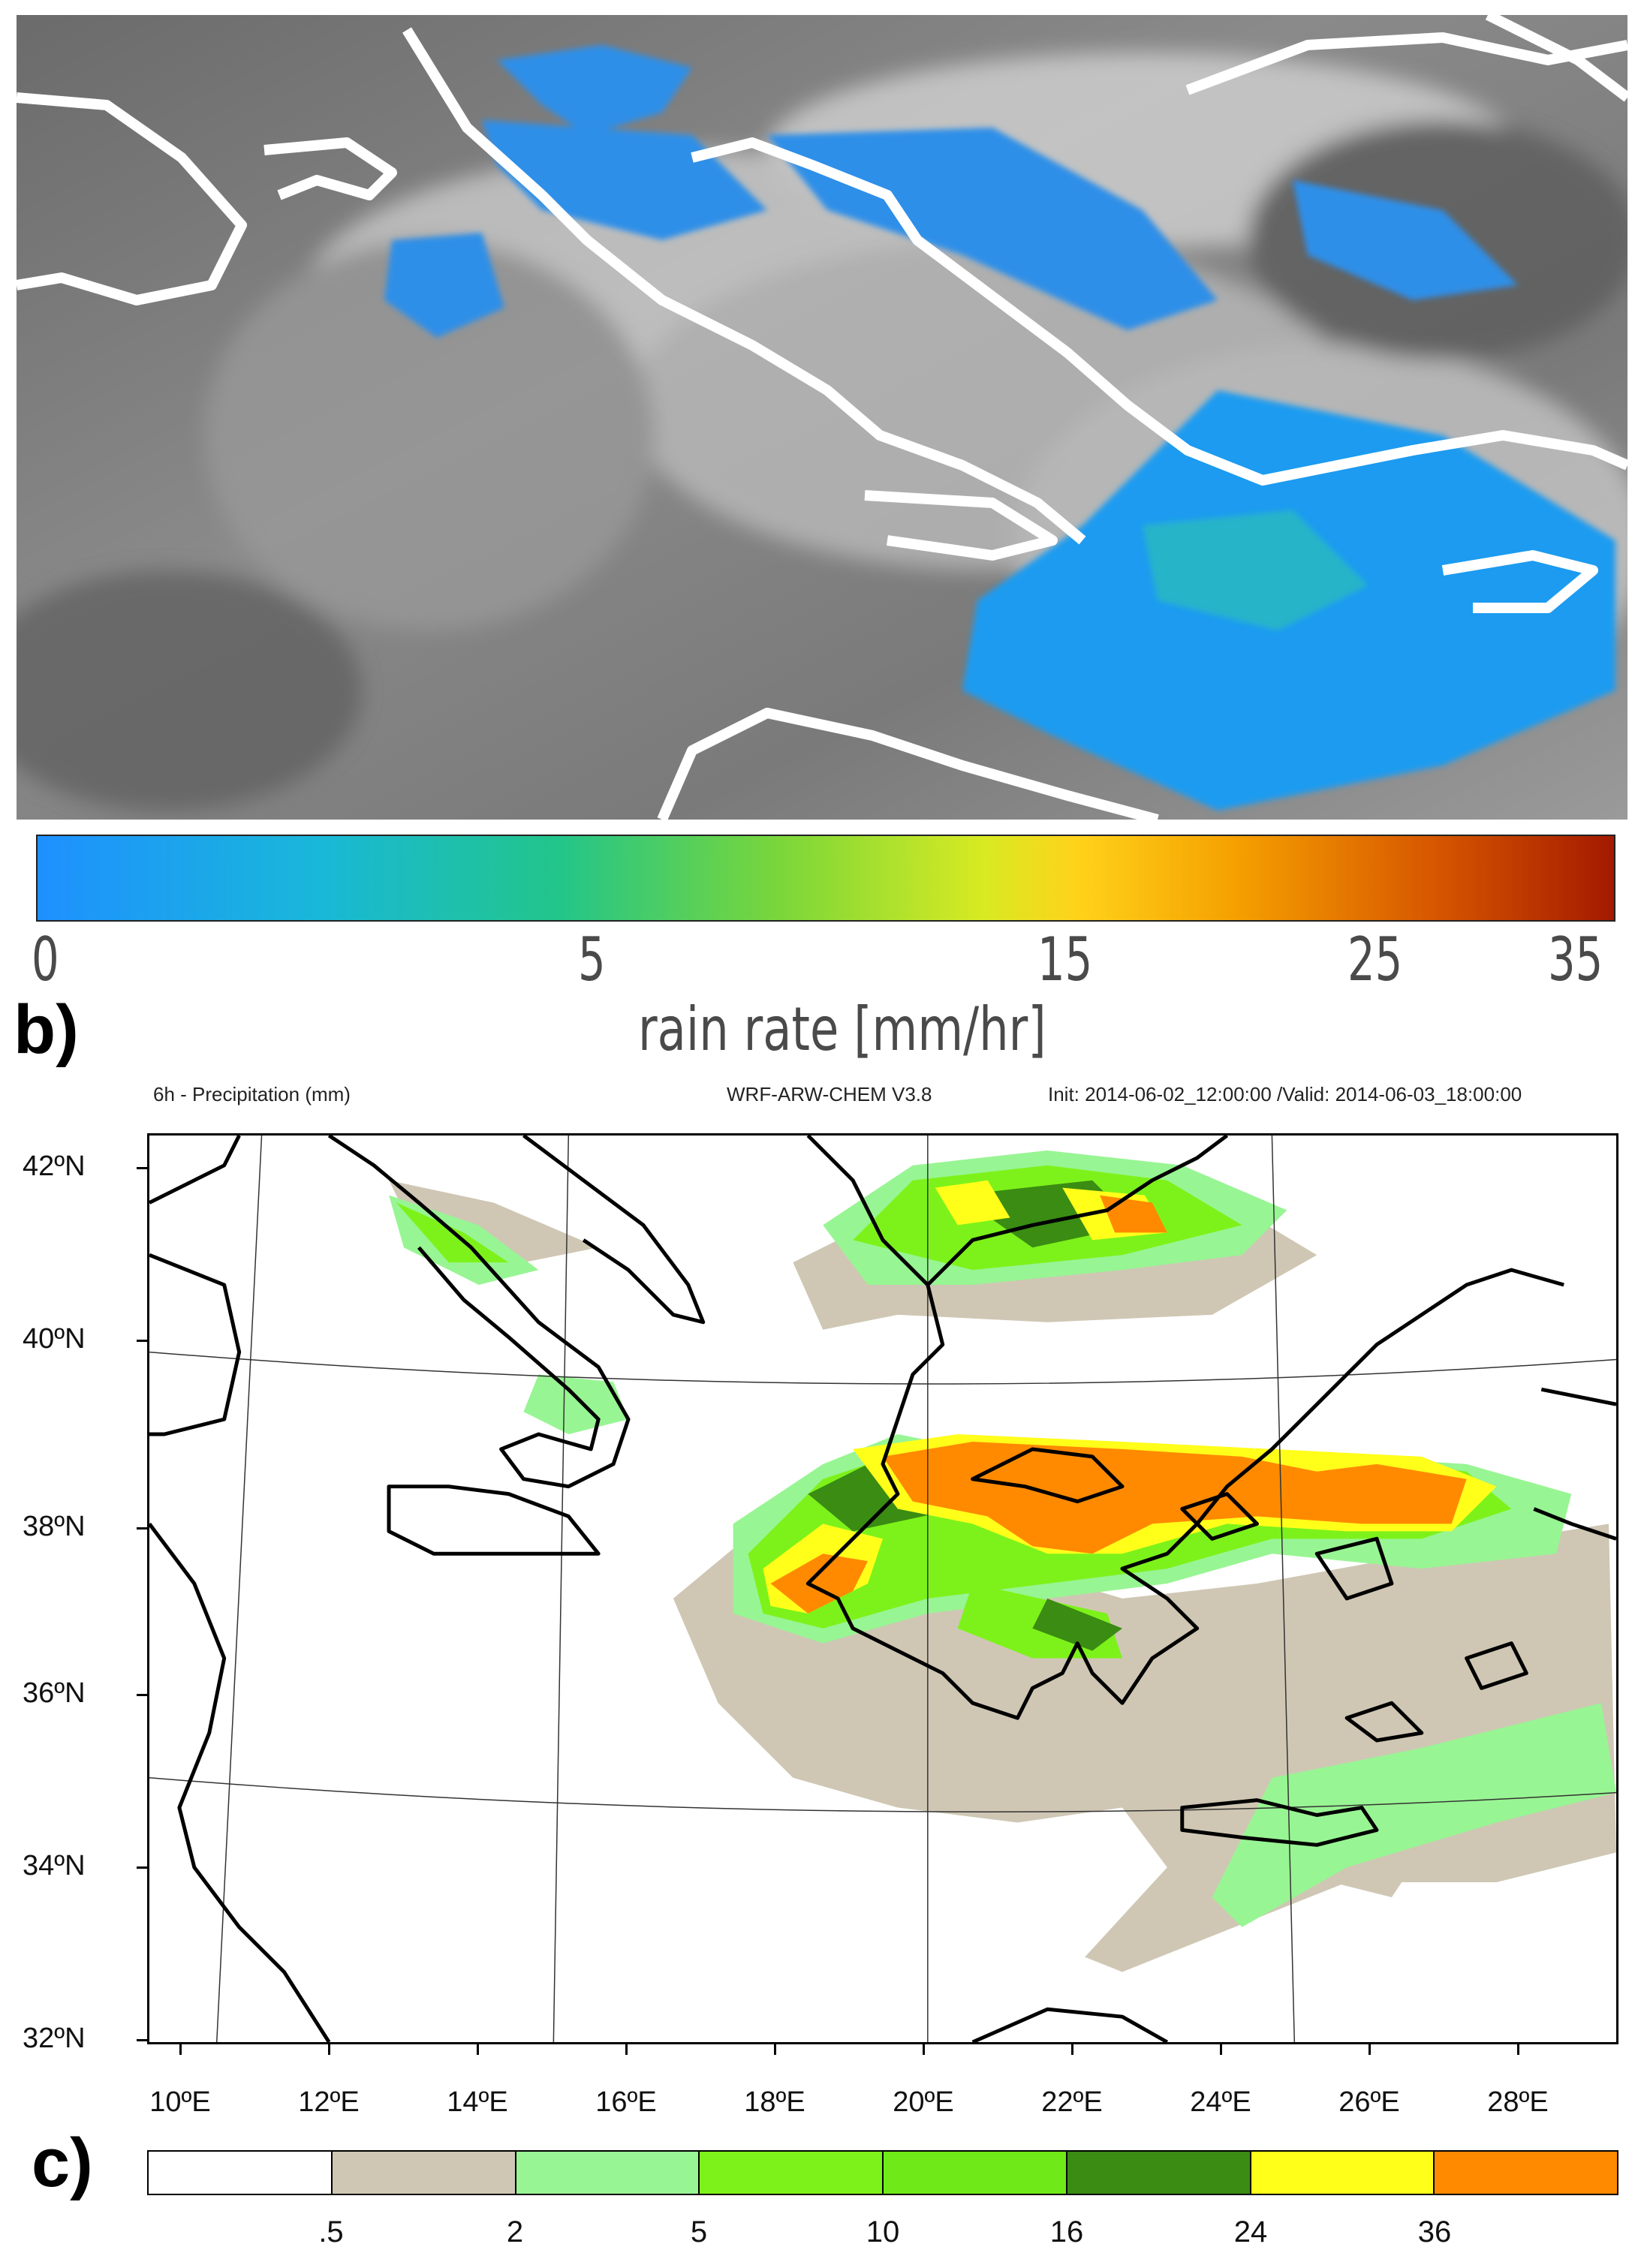 The height and width of the screenshot is (2268, 1641). I want to click on lon-label-28e: 28ºE, so click(1518, 2102).